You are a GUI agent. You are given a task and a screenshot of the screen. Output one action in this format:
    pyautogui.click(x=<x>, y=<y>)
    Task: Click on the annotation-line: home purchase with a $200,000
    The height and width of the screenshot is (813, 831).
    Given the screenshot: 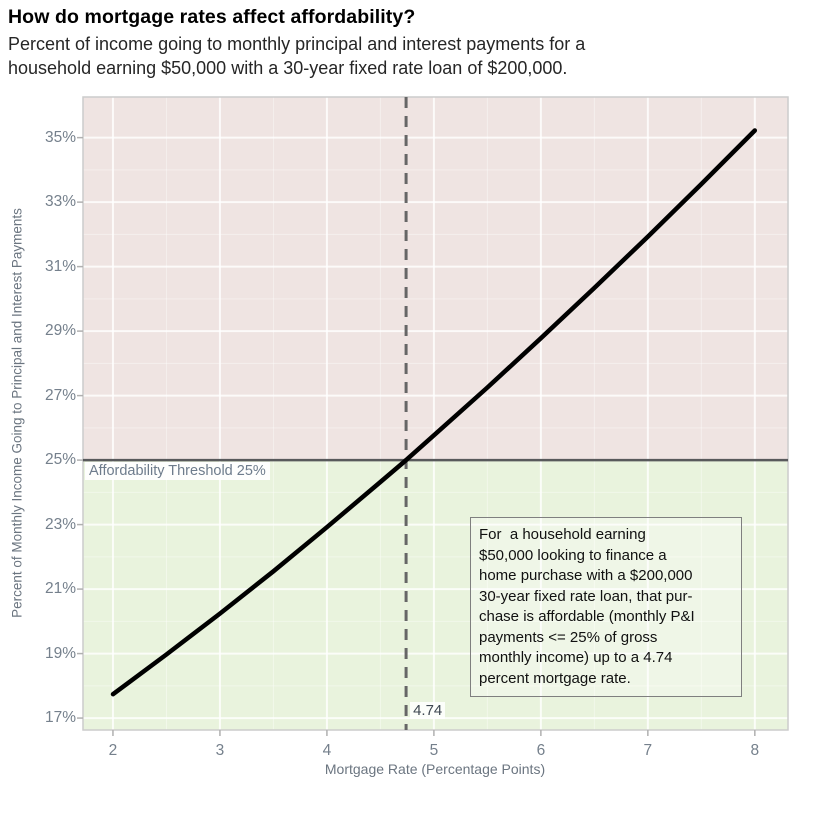 What is the action you would take?
    pyautogui.click(x=586, y=575)
    